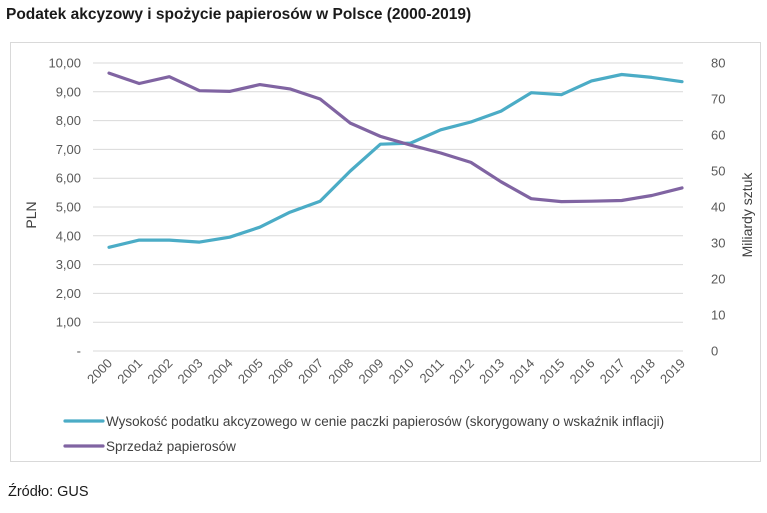 The height and width of the screenshot is (513, 767). What do you see at coordinates (31, 214) in the screenshot?
I see `left-axis-label: PLN` at bounding box center [31, 214].